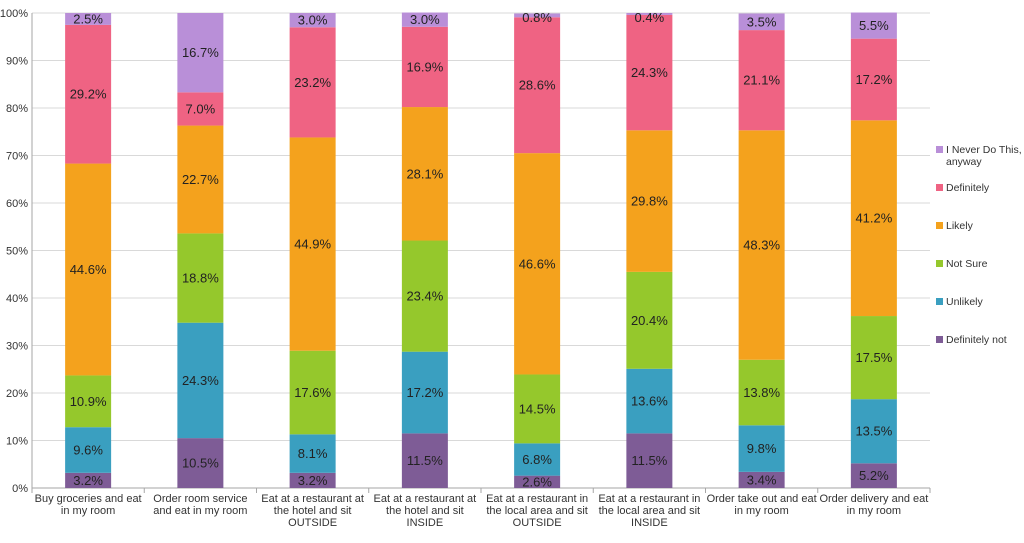  Describe the element at coordinates (874, 25) in the screenshot. I see `data-label: 5.5%` at that location.